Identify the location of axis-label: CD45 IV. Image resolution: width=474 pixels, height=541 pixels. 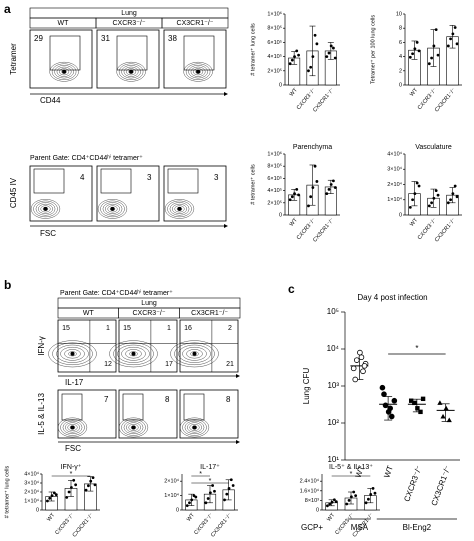
(13, 192).